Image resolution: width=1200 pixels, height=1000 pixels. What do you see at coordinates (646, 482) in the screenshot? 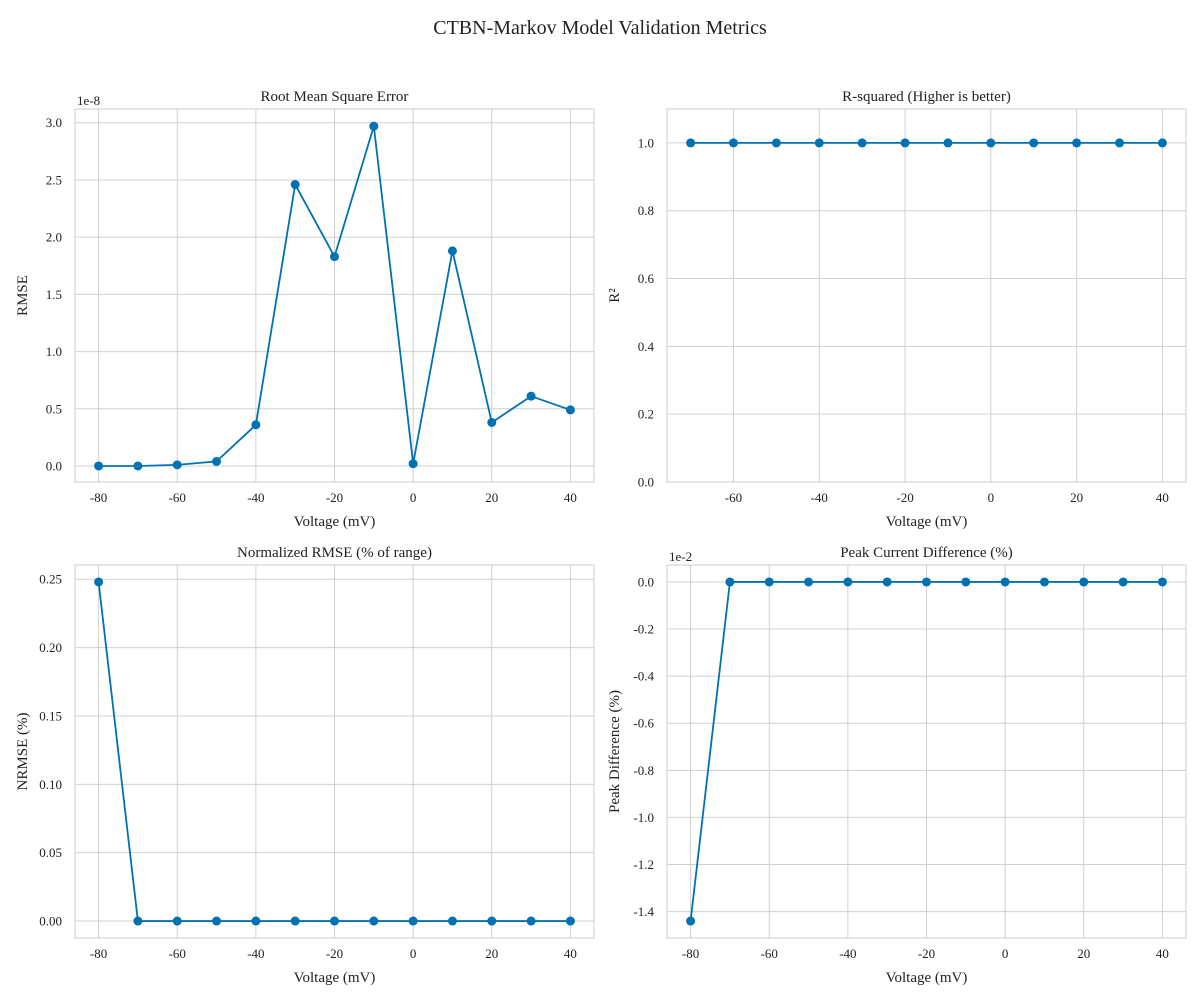
I see `r2-ytick-label: 0.0` at bounding box center [646, 482].